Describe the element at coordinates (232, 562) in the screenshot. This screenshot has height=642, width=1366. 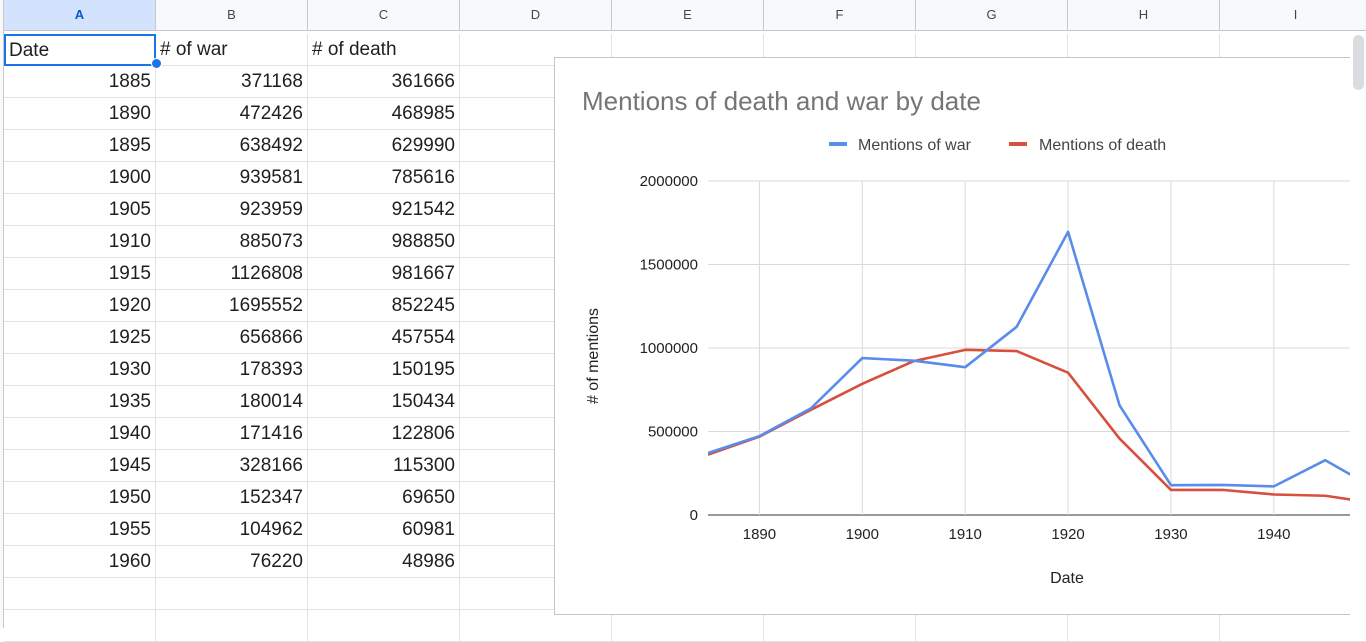
I see `table-cell: 76220` at that location.